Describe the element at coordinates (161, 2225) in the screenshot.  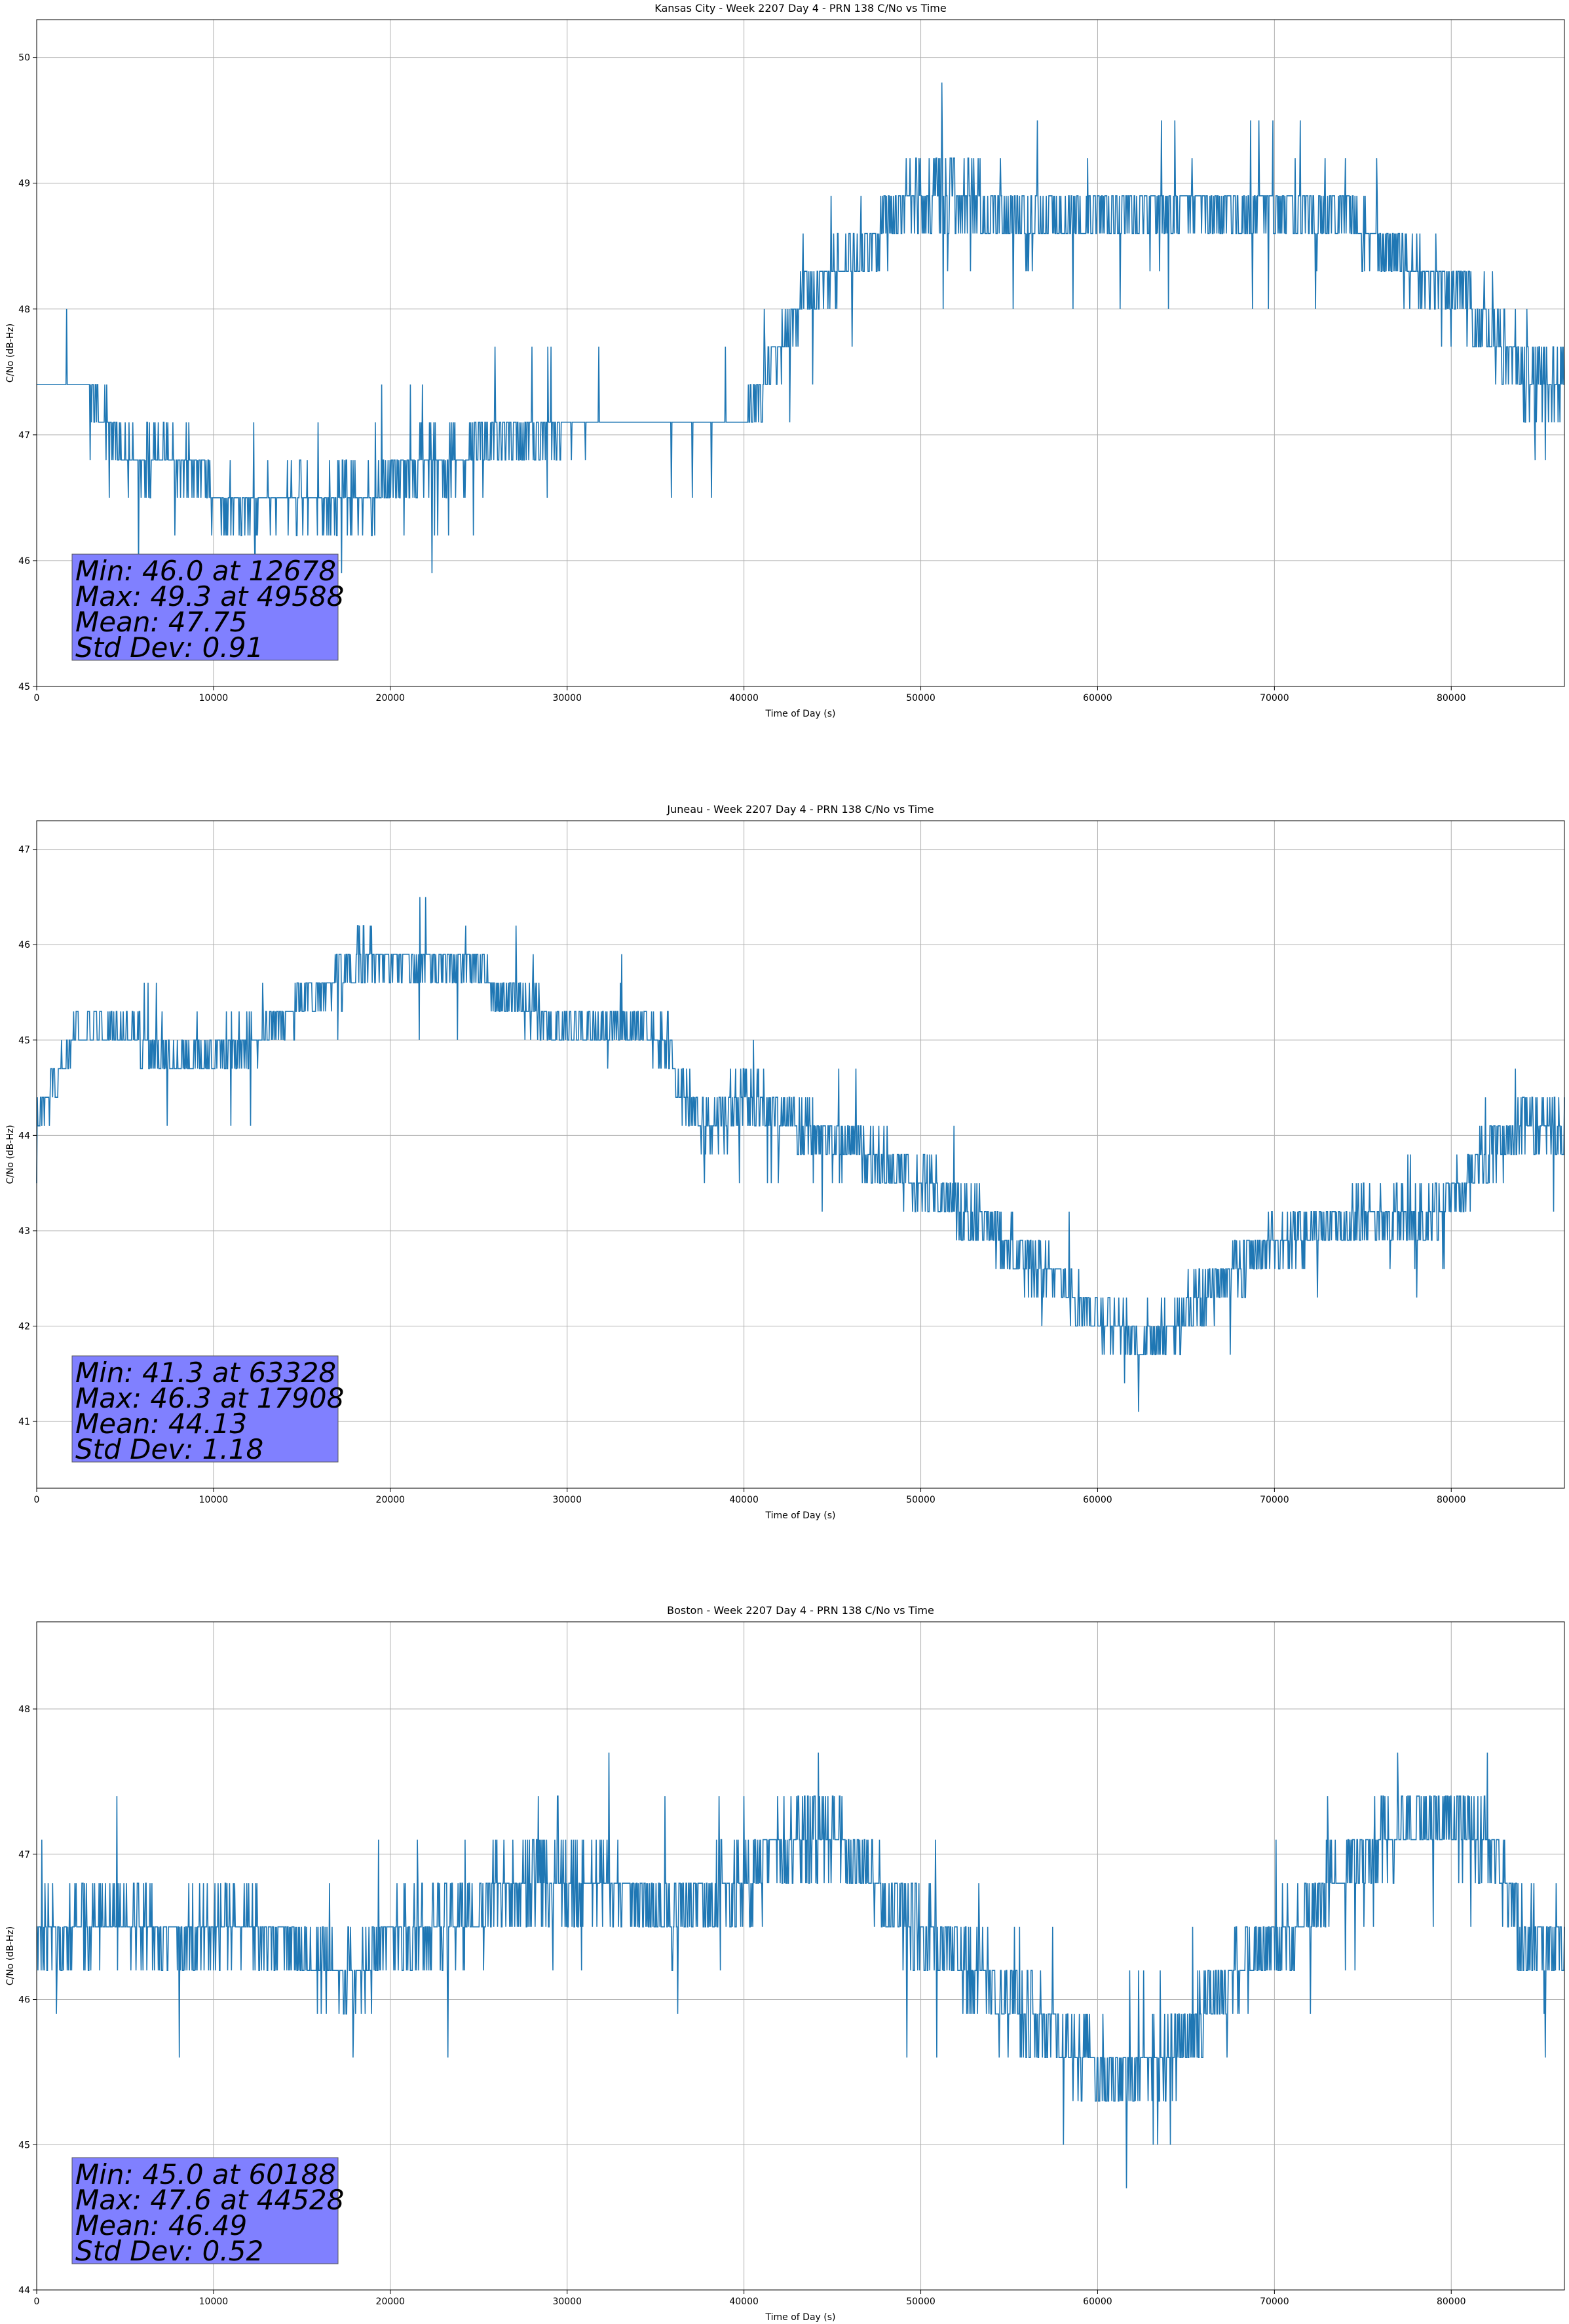
I see `stats-line: Mean: 46.49` at that location.